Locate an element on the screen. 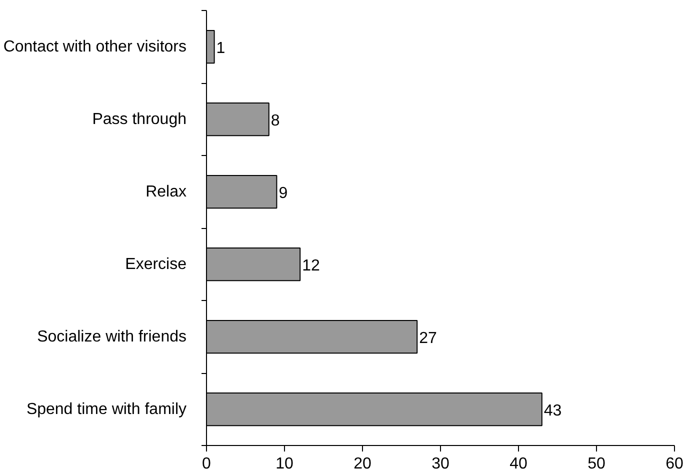 This screenshot has height=471, width=686. y-tick-label: Exercise is located at coordinates (156, 264).